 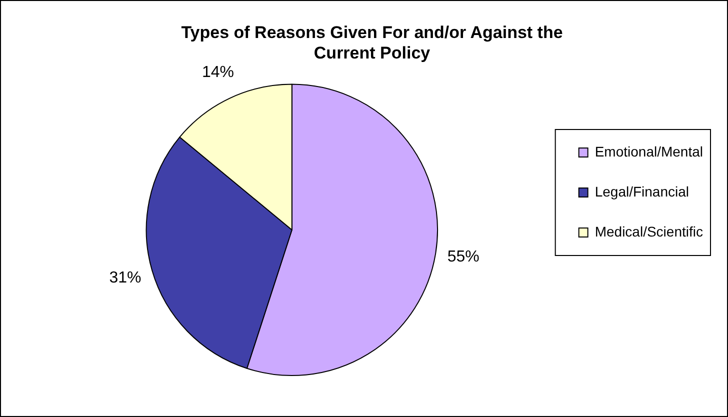 What do you see at coordinates (218, 73) in the screenshot?
I see `data-label: 14%` at bounding box center [218, 73].